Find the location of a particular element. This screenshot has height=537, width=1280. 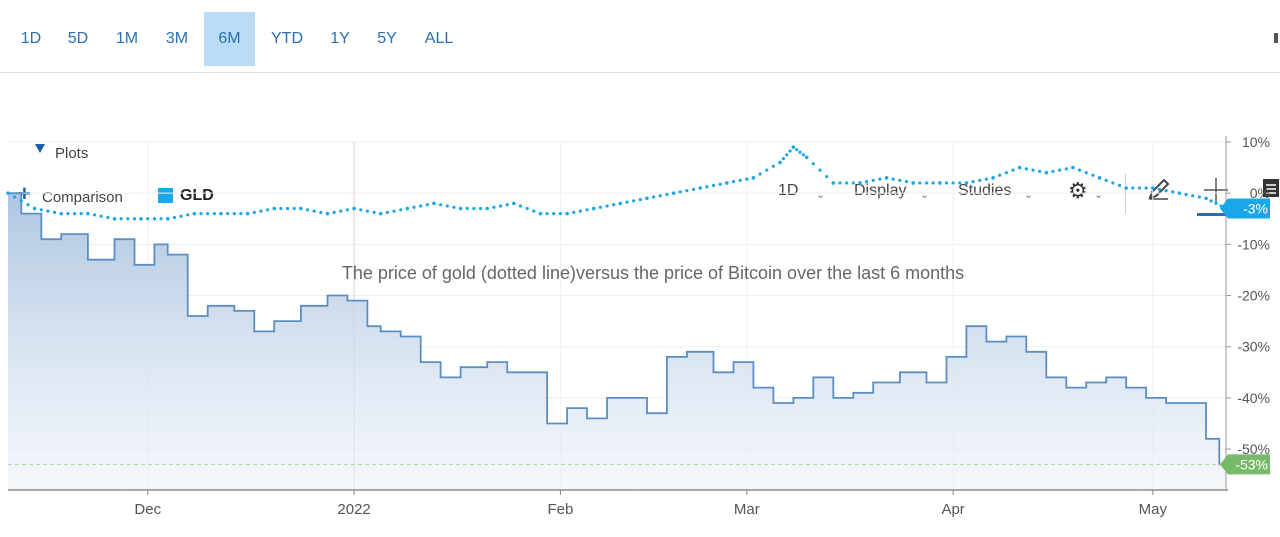

range-1m-button: 1M is located at coordinates (127, 38).